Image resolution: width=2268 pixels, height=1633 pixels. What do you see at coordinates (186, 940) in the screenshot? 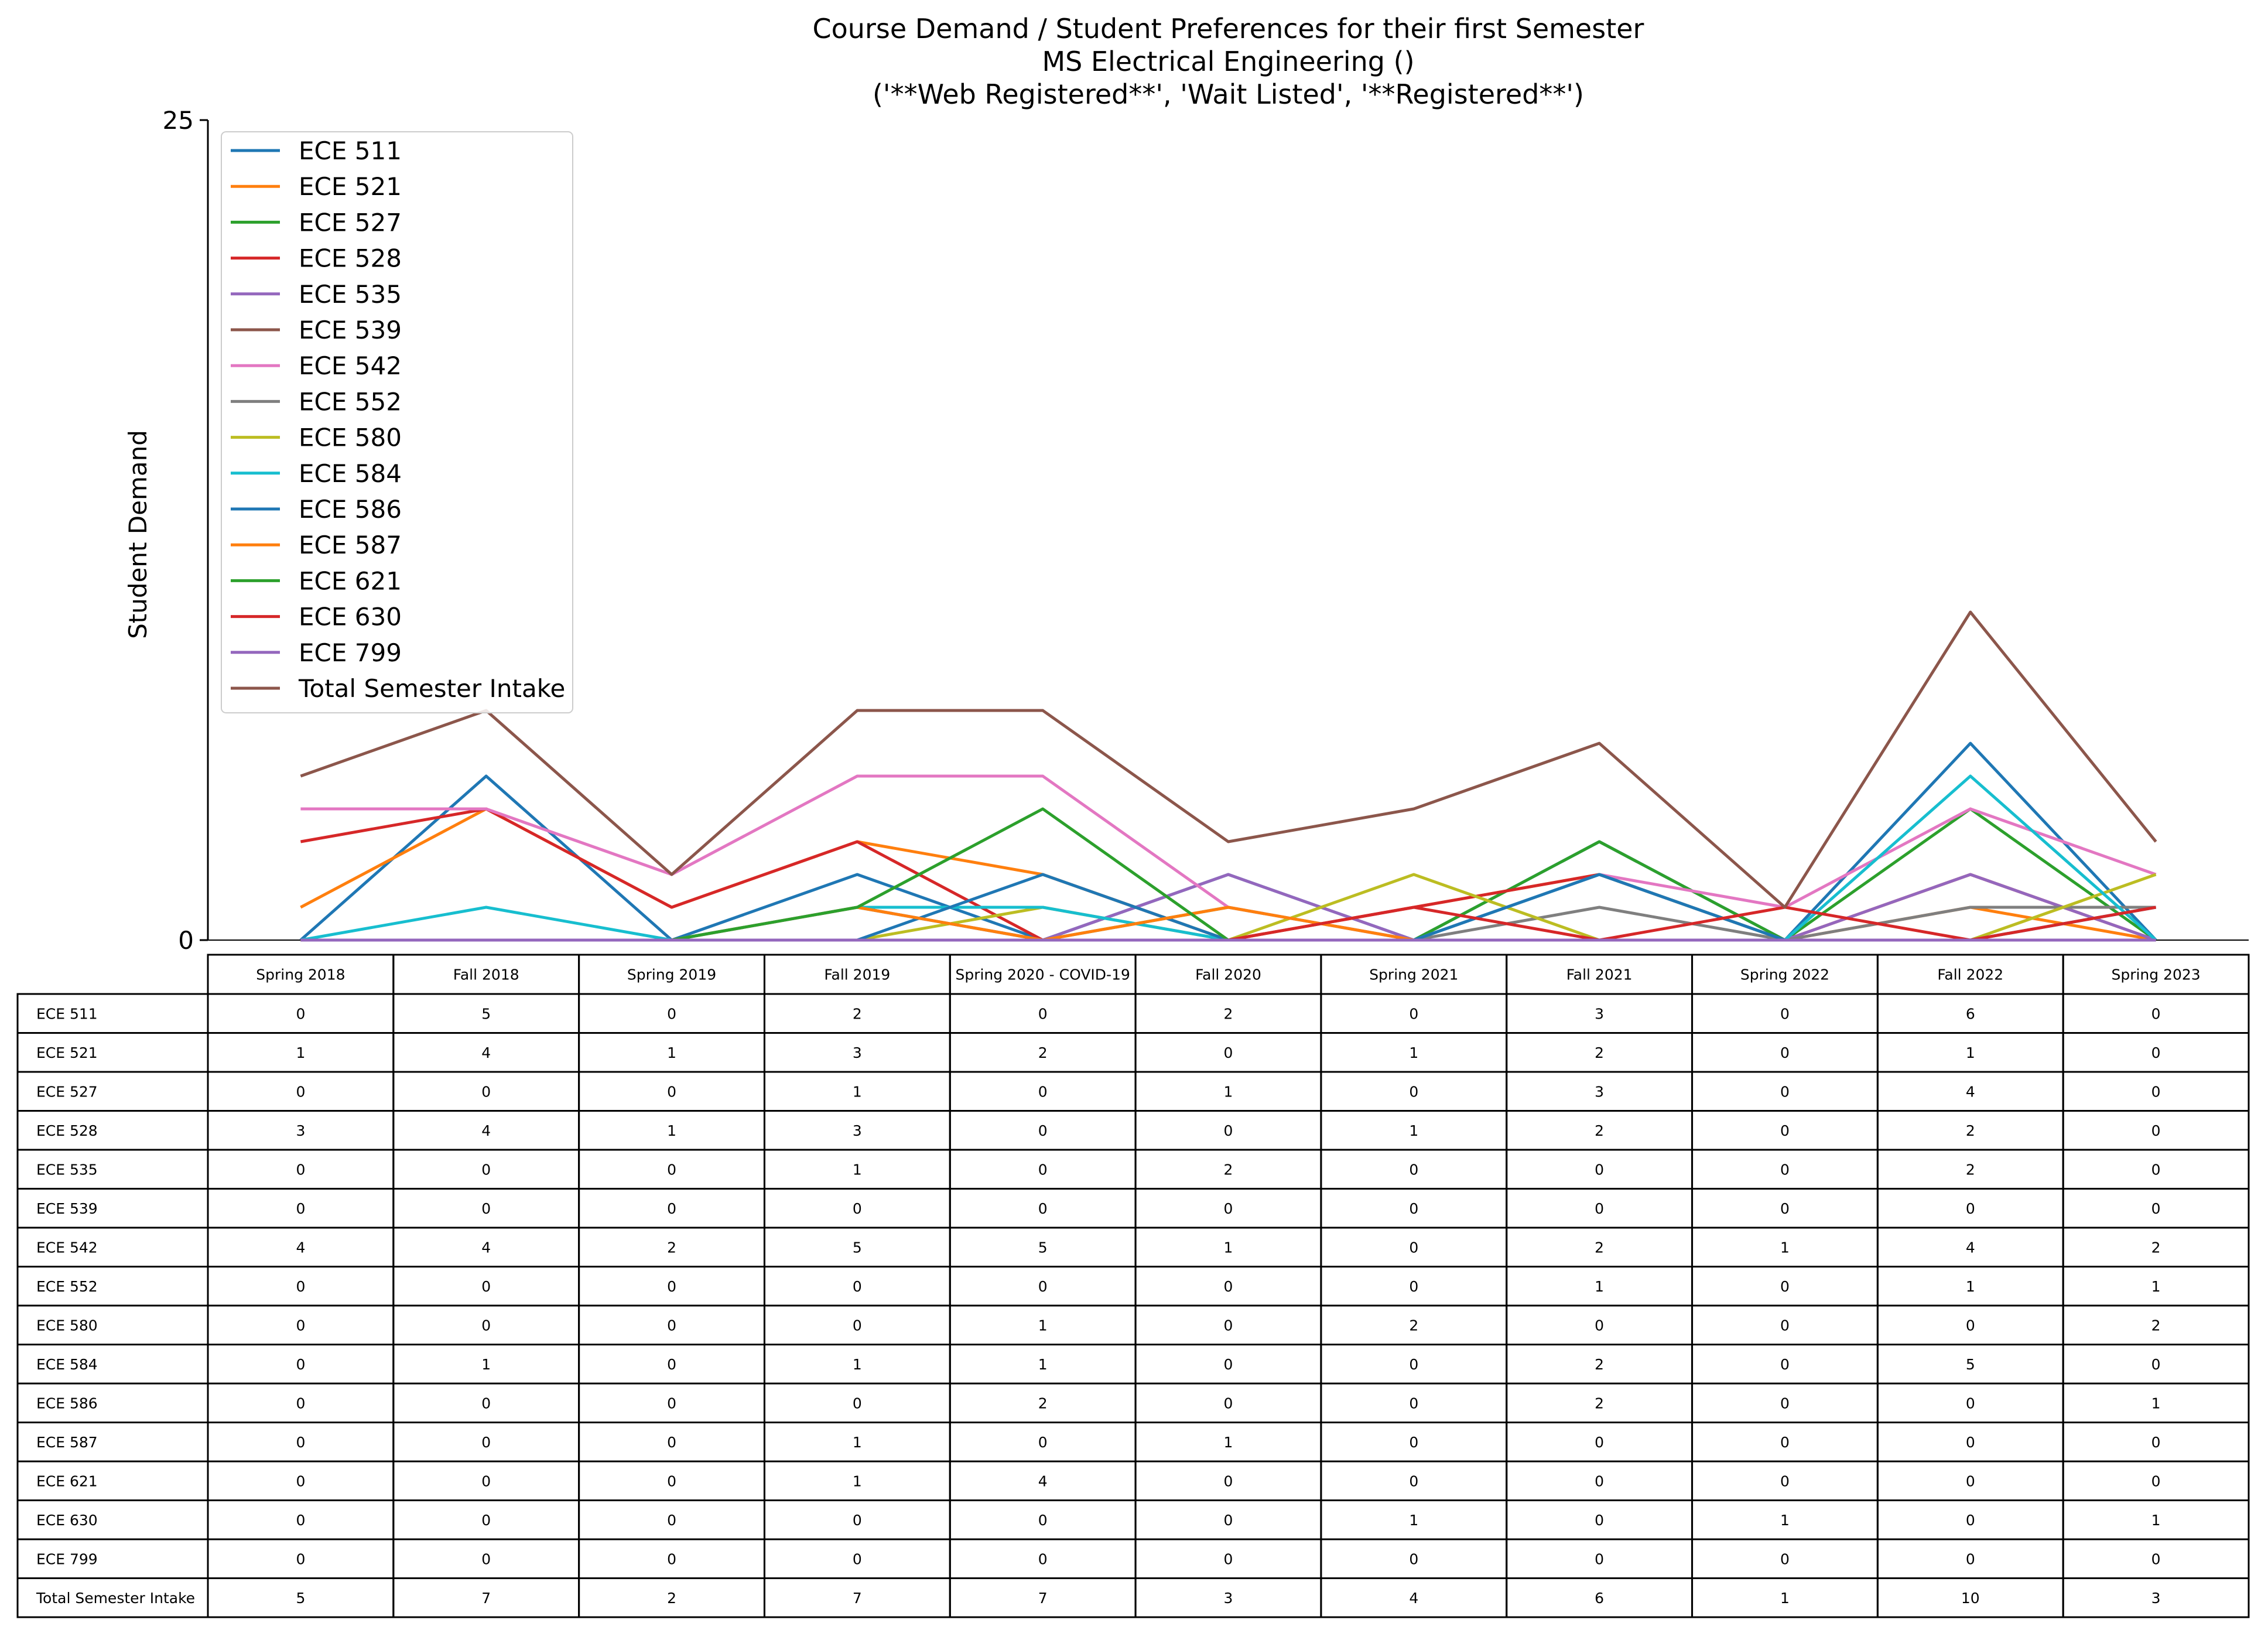
I see `y-tick-label-0: 0` at bounding box center [186, 940].